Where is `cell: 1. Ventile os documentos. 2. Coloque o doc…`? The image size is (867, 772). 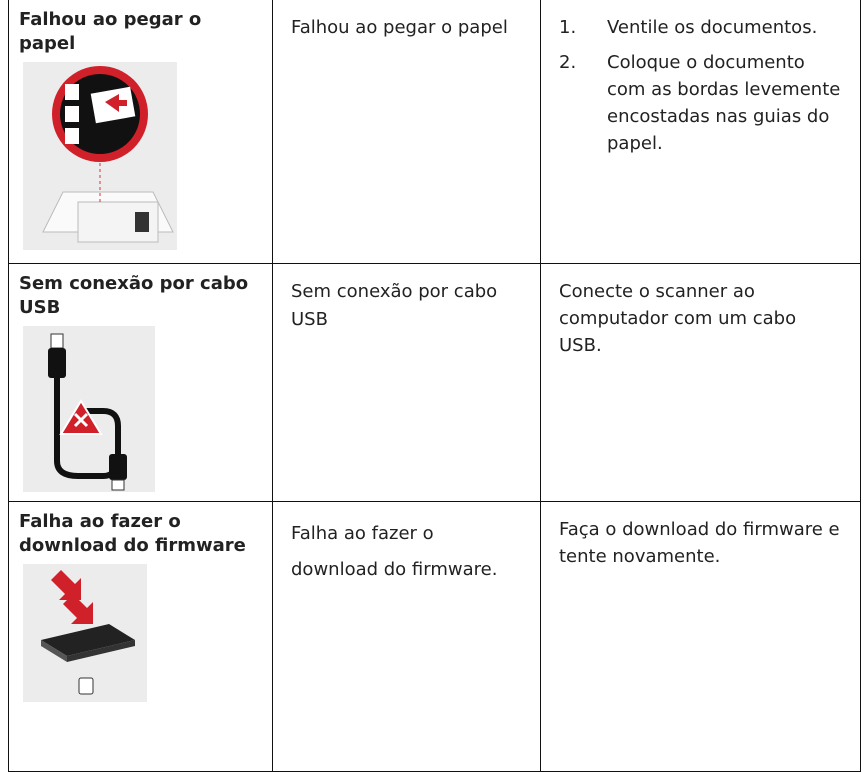
cell: 1. Ventile os documentos. 2. Coloque o doc… is located at coordinates (700, 132).